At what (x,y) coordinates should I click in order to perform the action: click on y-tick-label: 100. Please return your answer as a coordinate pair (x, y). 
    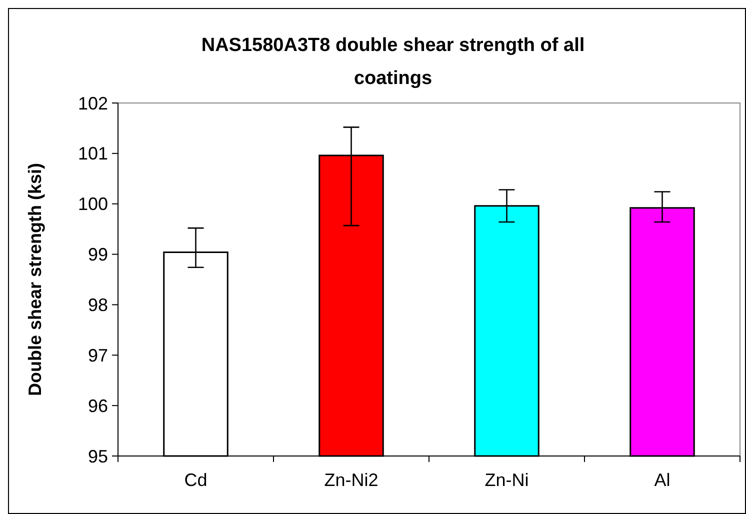
    Looking at the image, I should click on (93, 204).